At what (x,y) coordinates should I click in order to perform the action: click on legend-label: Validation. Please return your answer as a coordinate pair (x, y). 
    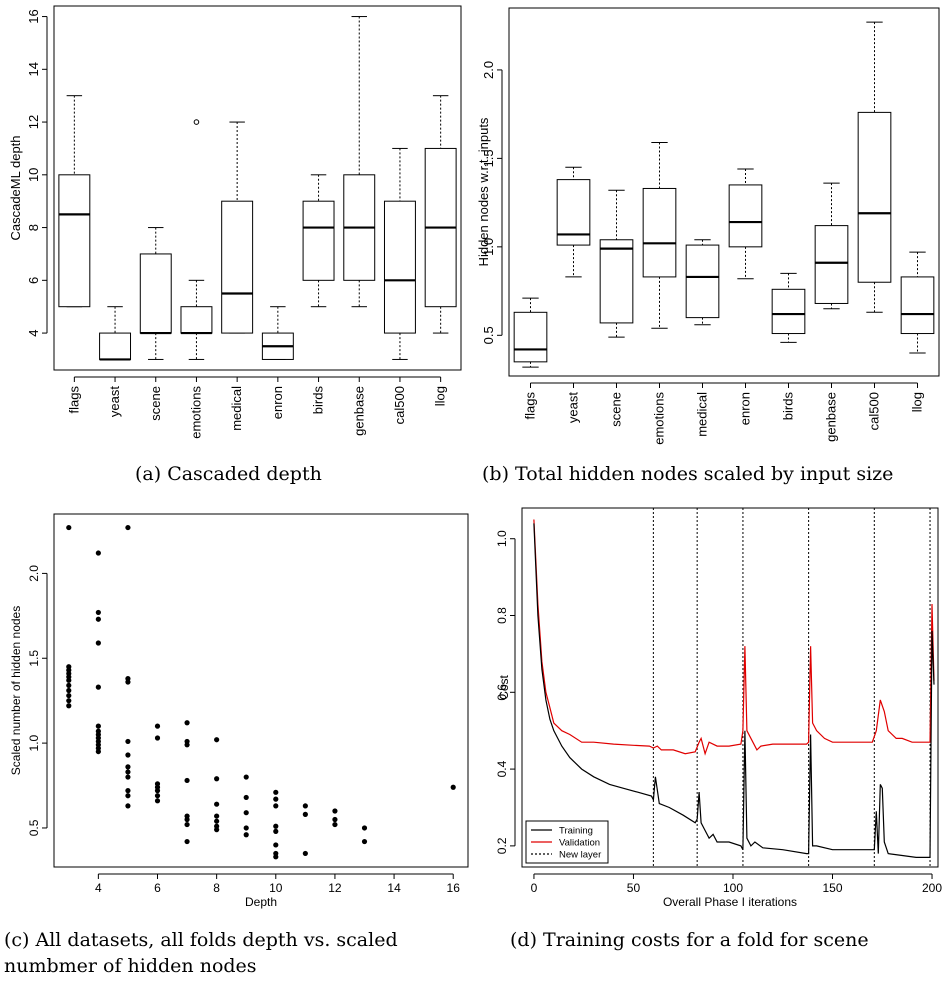
    Looking at the image, I should click on (579, 843).